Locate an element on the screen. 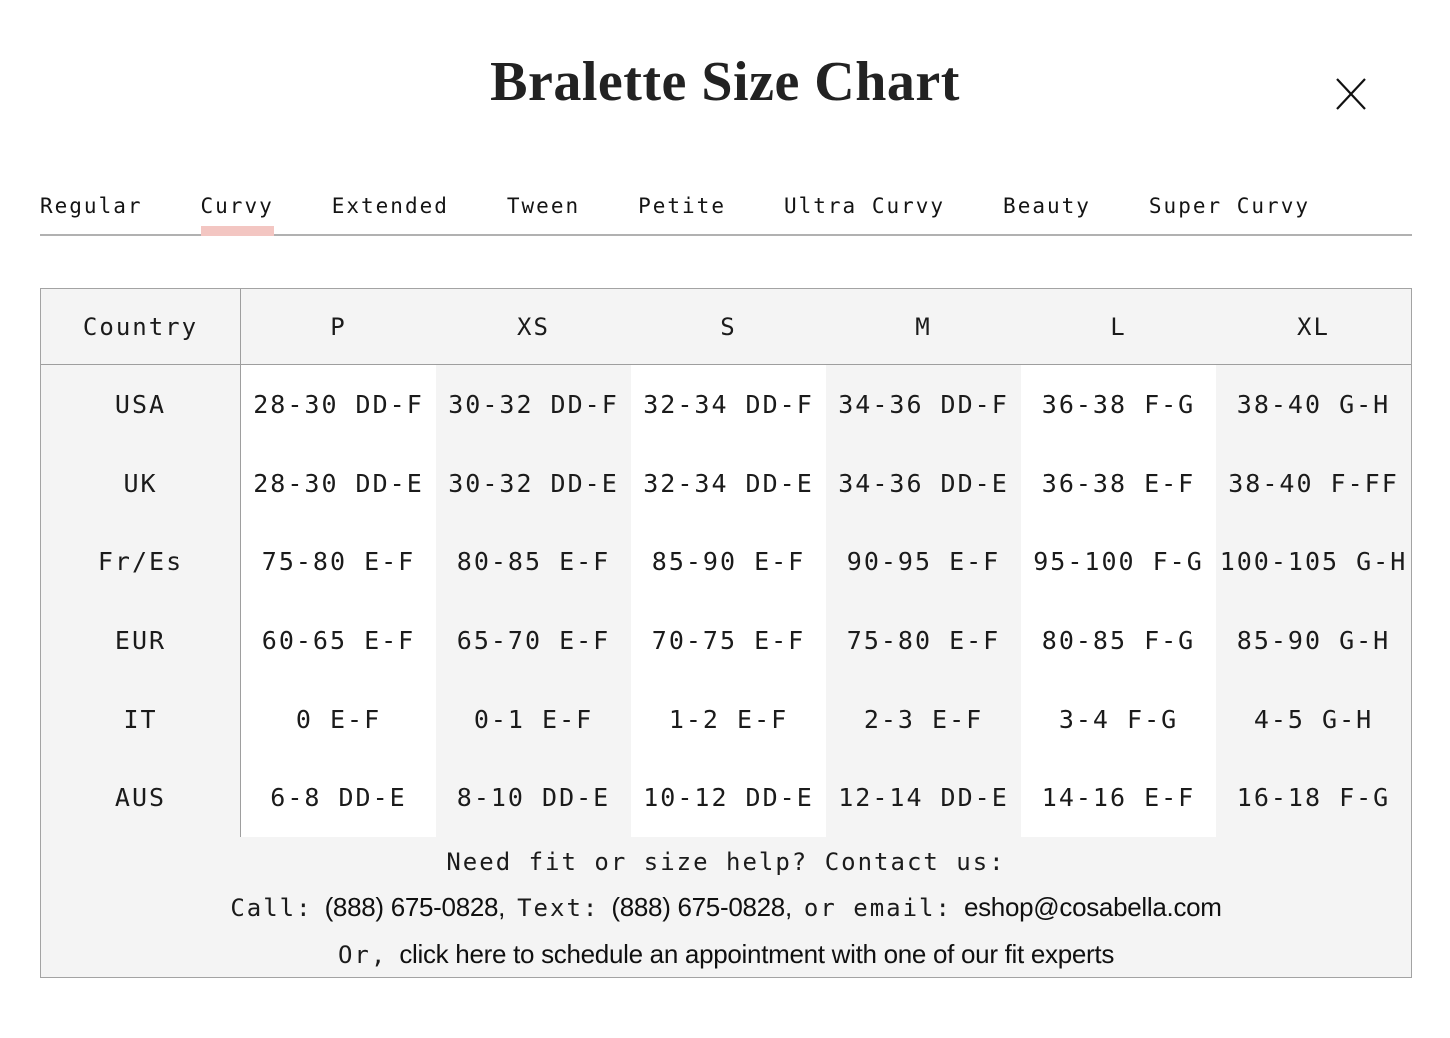 This screenshot has width=1450, height=1038. row-label-uk: UK is located at coordinates (141, 483).